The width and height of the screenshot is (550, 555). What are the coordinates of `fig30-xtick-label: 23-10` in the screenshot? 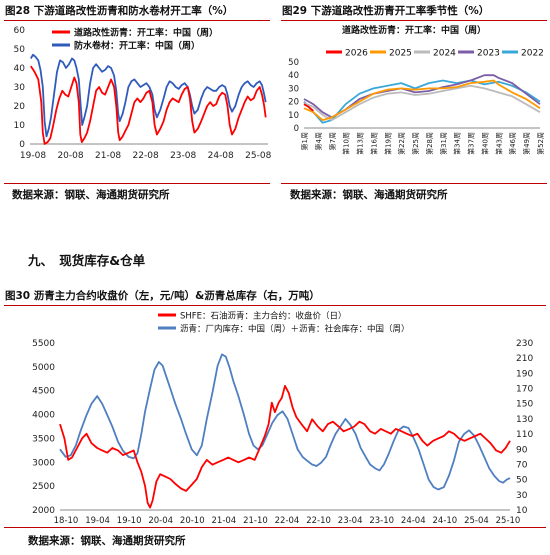 It's located at (381, 521).